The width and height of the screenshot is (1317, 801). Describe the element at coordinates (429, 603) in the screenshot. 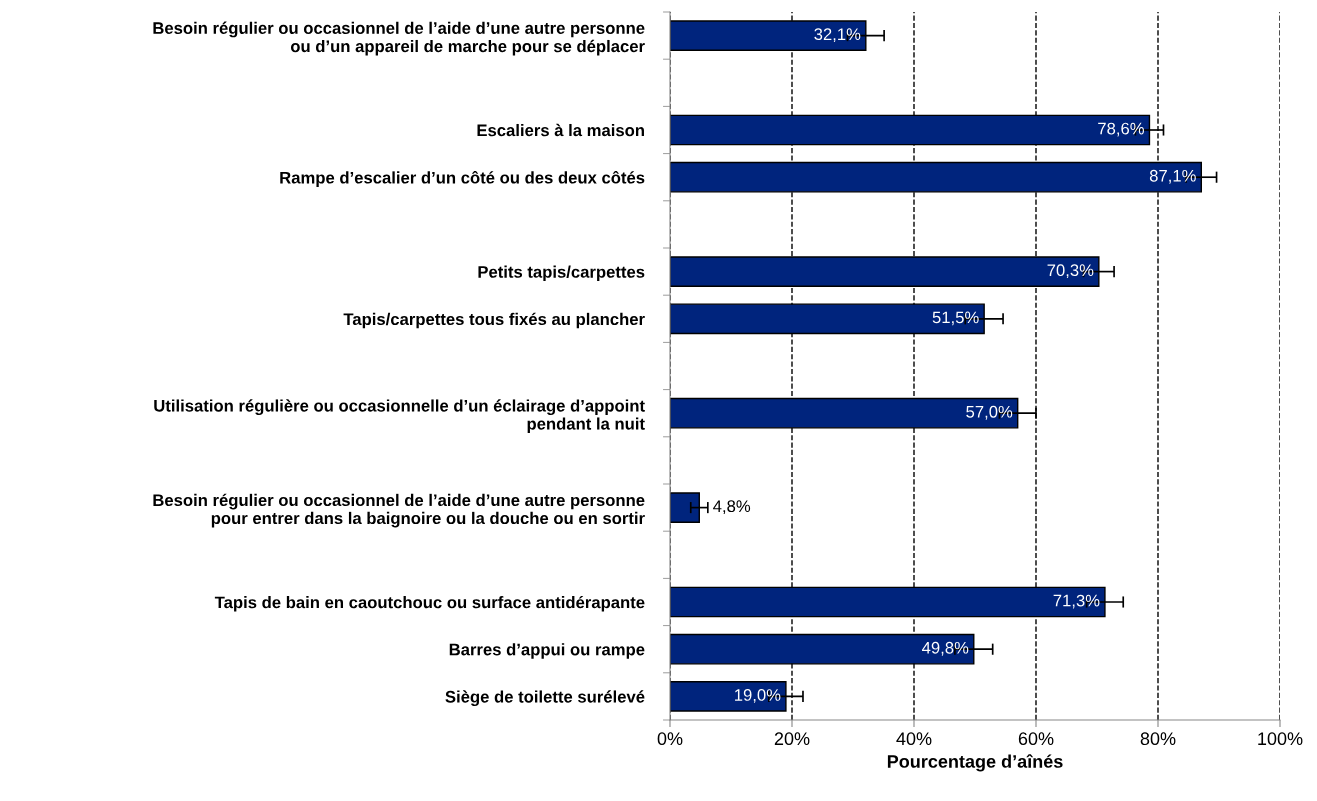

I see `y-tick-label: Tapis de bain en caoutchouc ou surface antidérapante` at that location.